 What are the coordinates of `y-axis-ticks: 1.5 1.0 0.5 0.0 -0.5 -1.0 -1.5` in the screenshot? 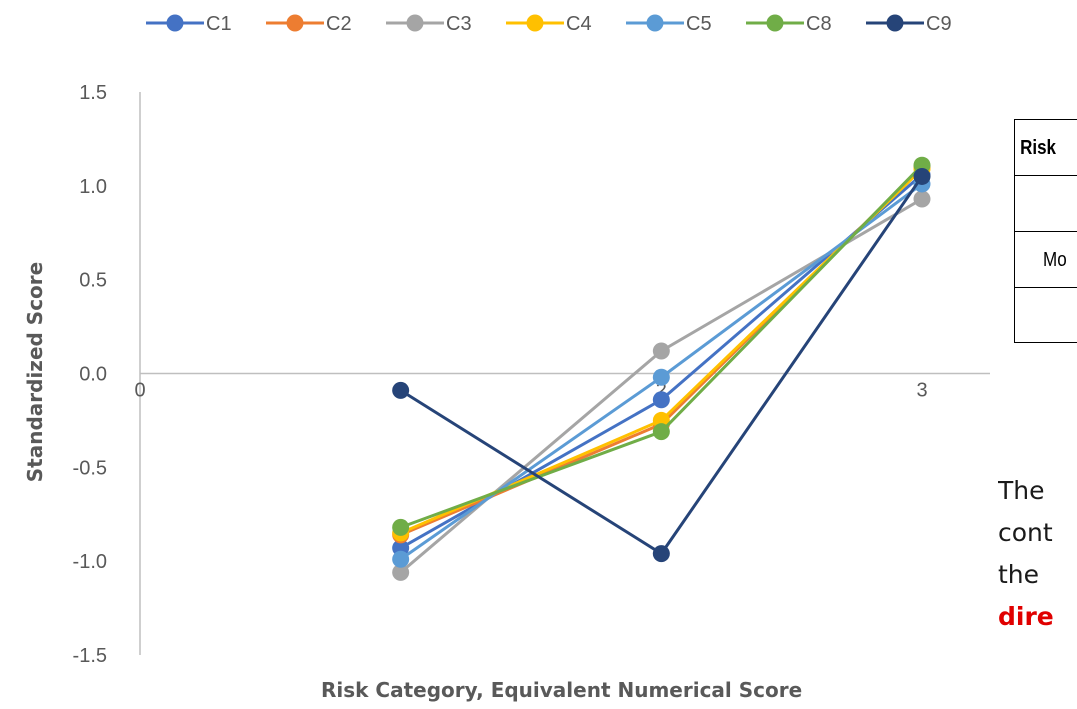 It's located at (90, 374).